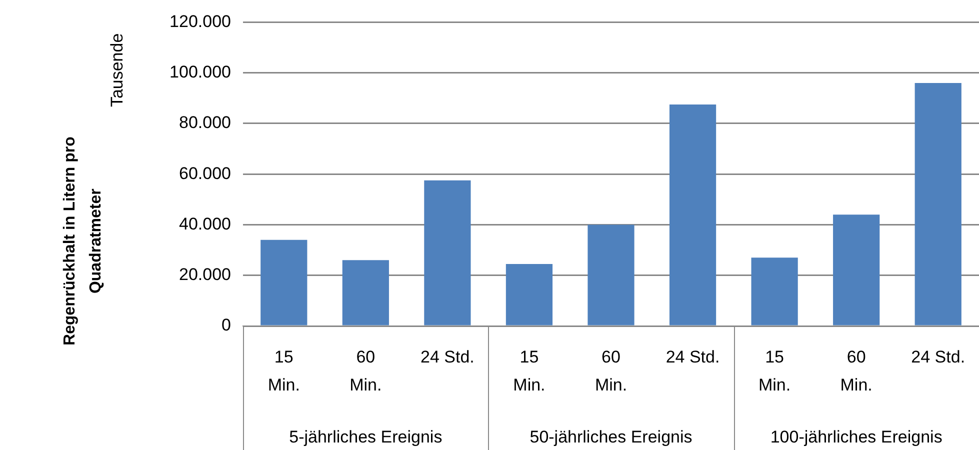 The width and height of the screenshot is (979, 450). What do you see at coordinates (117, 70) in the screenshot?
I see `text: Tausende` at bounding box center [117, 70].